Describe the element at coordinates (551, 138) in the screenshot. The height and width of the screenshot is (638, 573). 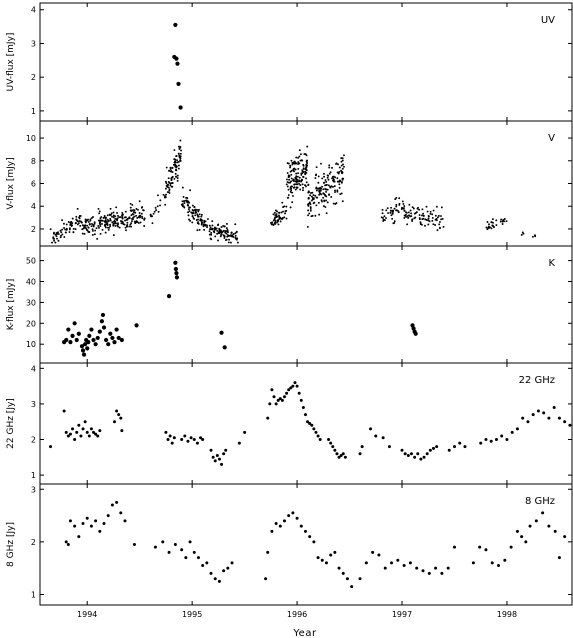
I see `panel-label-v: V` at that location.